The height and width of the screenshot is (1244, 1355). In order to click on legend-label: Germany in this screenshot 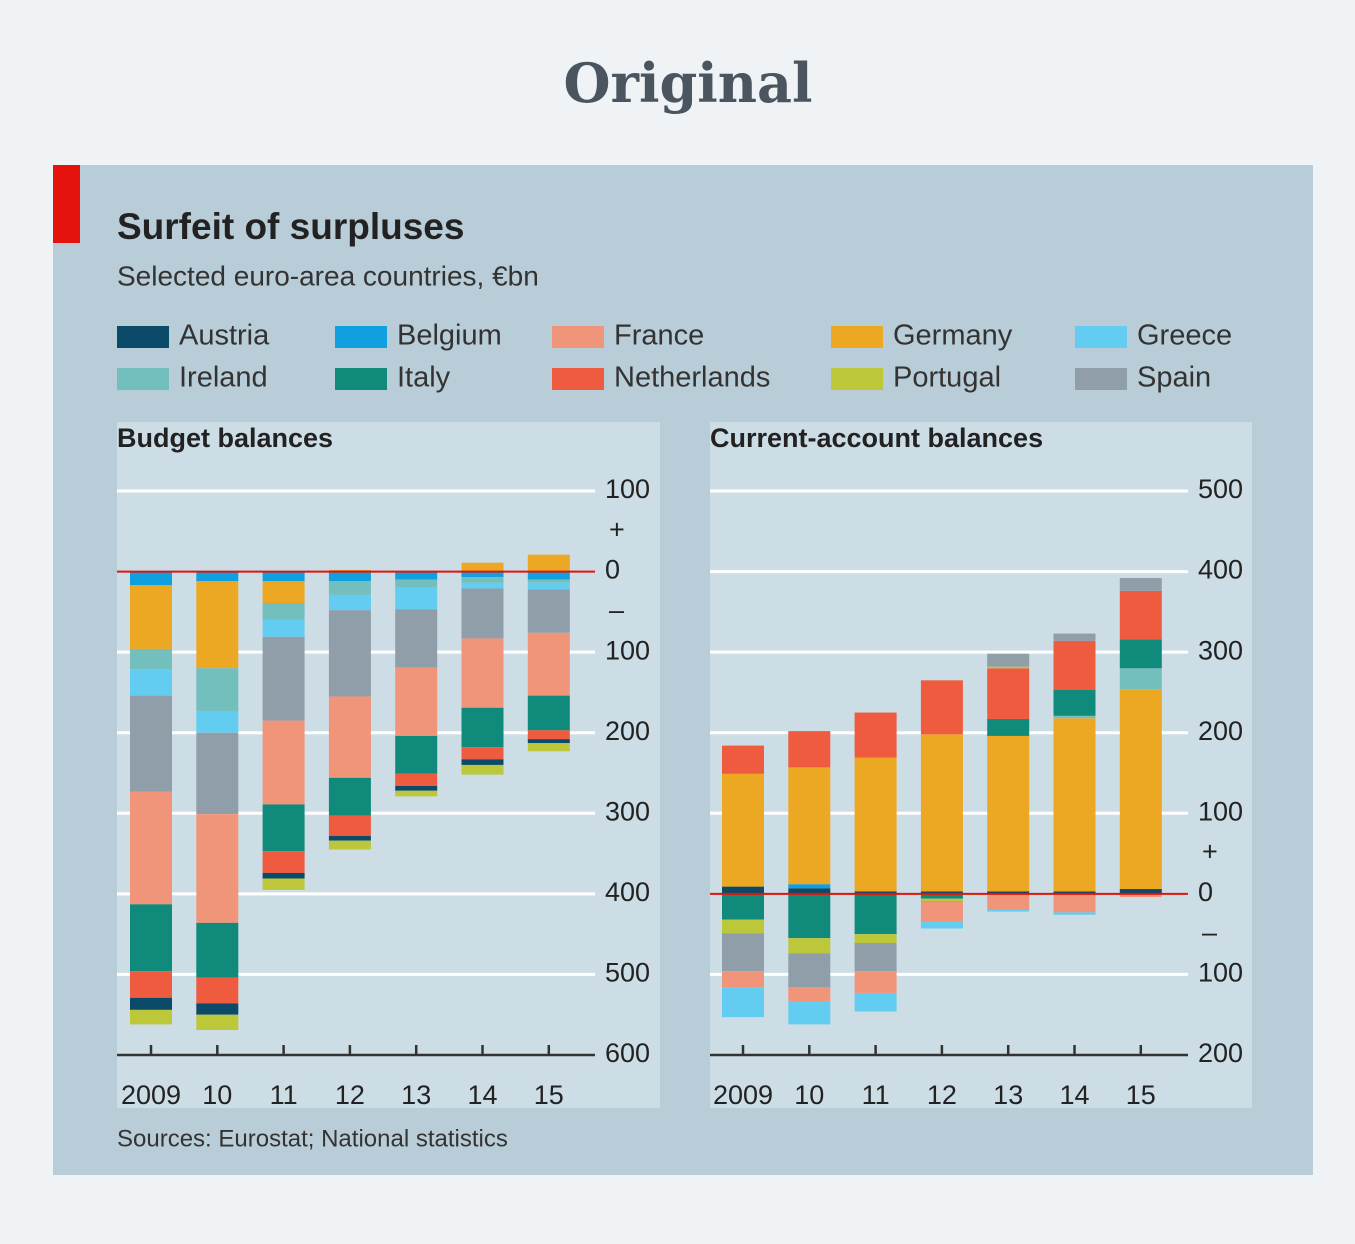, I will do `click(953, 336)`.